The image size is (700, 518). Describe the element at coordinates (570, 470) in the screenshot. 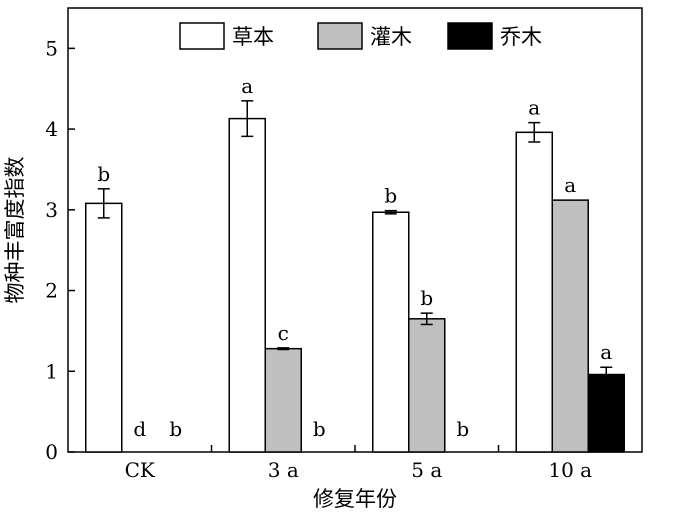

I see `x-tick-label: 10 a` at that location.